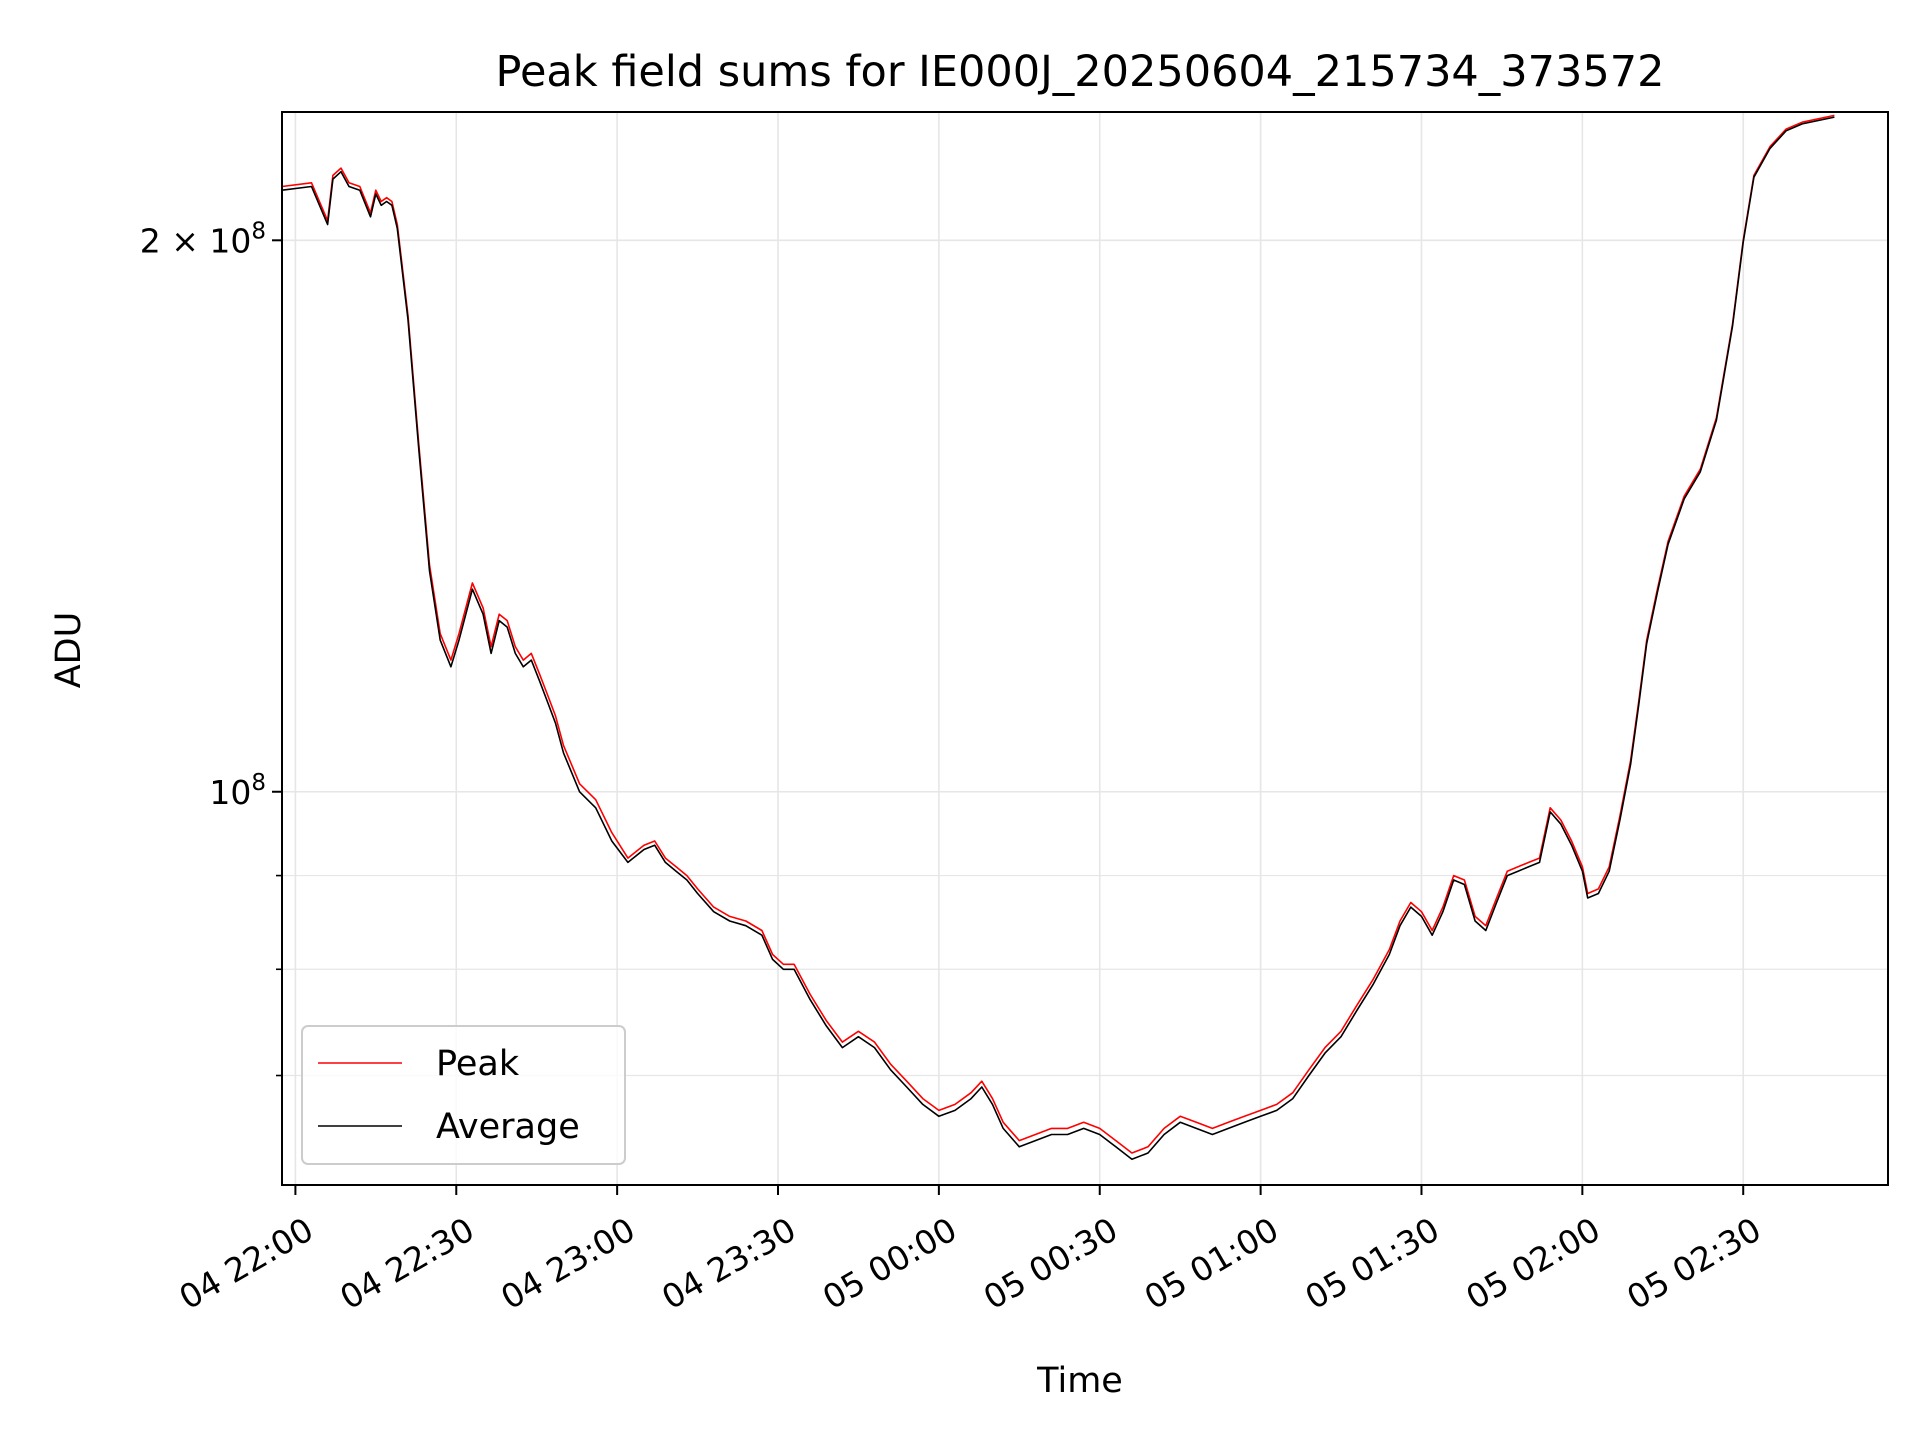 The height and width of the screenshot is (1440, 1920). What do you see at coordinates (1079, 1381) in the screenshot?
I see `x-axis-label: Time` at bounding box center [1079, 1381].